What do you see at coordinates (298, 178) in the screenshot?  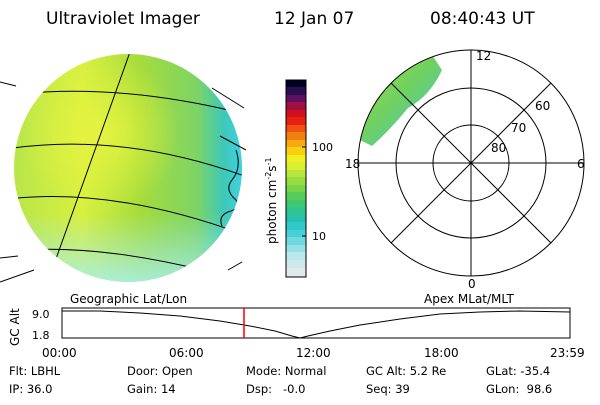 I see `colorbar: 100 10 photon cm-2s-1` at bounding box center [298, 178].